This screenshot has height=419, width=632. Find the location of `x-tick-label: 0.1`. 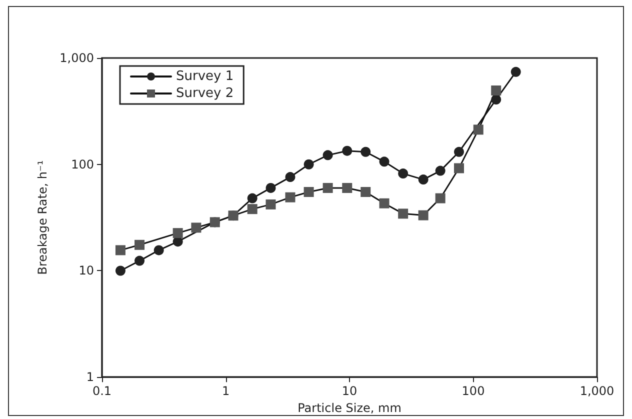

x-tick-label: 0.1 is located at coordinates (102, 391).